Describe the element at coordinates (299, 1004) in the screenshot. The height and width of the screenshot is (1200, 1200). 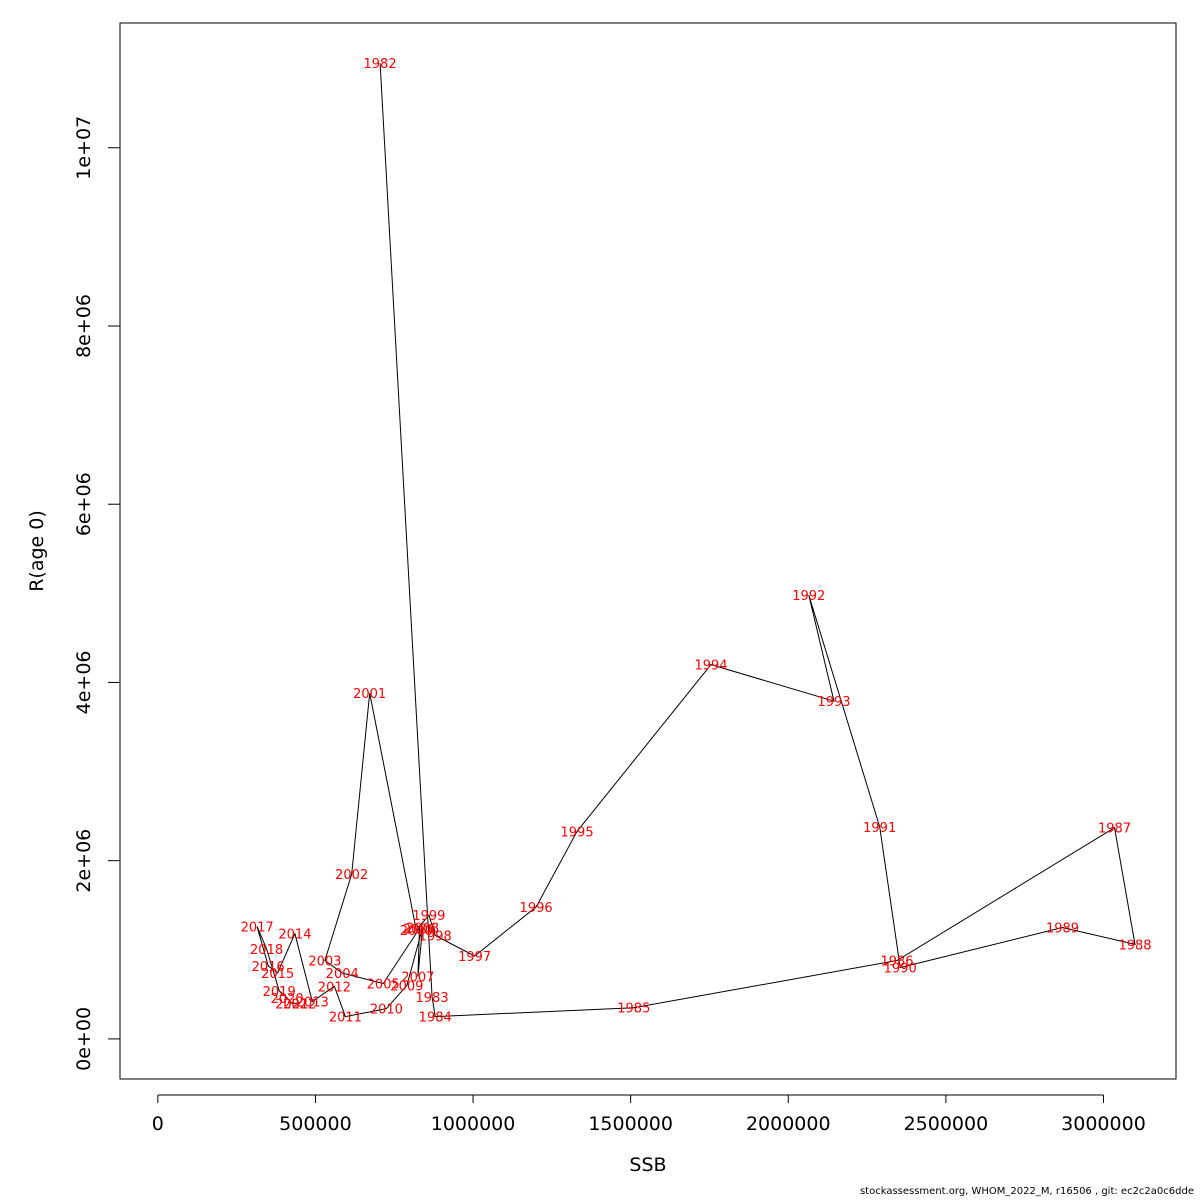
I see `point-label-2022: 2022` at that location.